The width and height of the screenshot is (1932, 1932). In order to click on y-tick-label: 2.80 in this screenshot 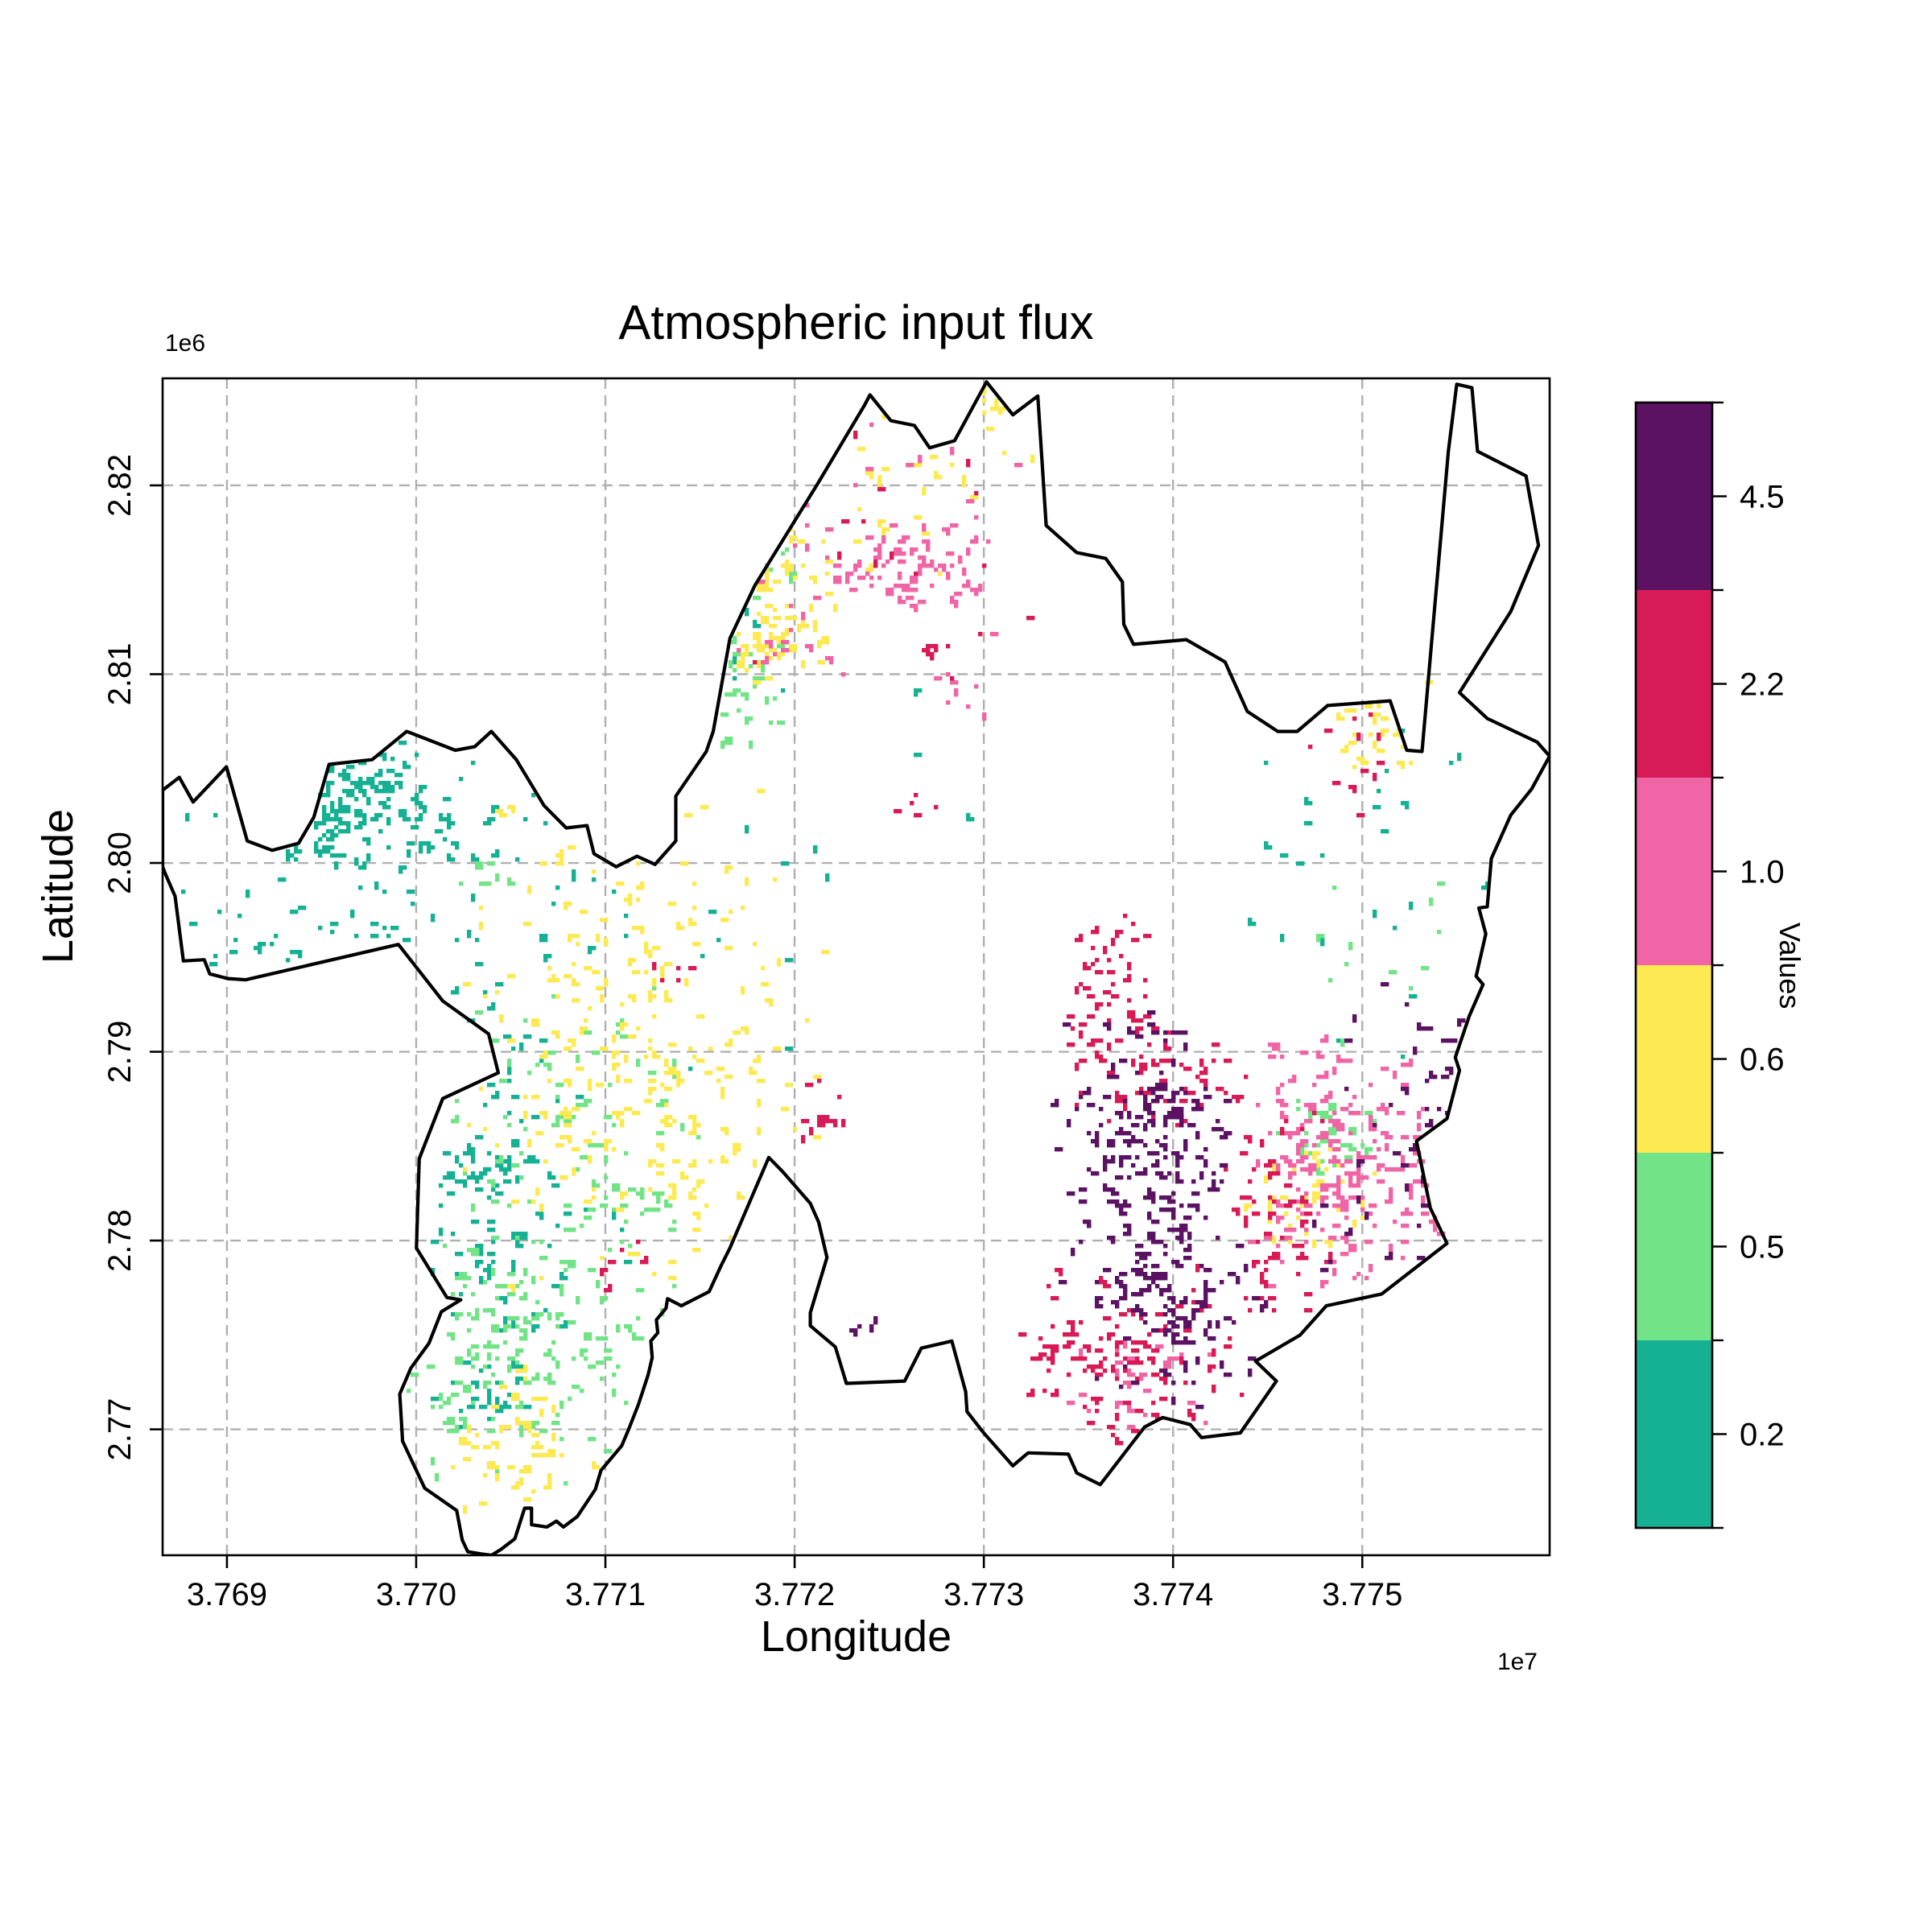, I will do `click(120, 863)`.